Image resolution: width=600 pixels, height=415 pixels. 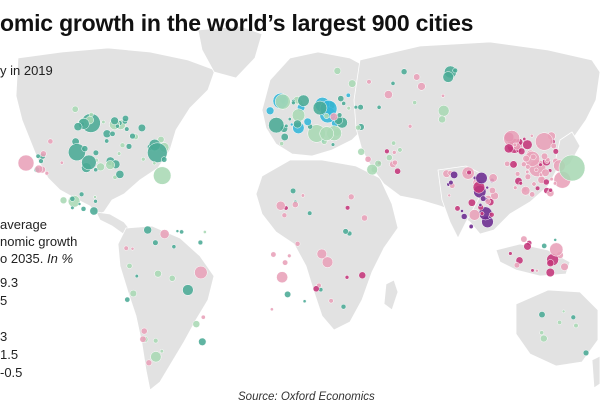 I want to click on legend-title-line: average, so click(x=23, y=224).